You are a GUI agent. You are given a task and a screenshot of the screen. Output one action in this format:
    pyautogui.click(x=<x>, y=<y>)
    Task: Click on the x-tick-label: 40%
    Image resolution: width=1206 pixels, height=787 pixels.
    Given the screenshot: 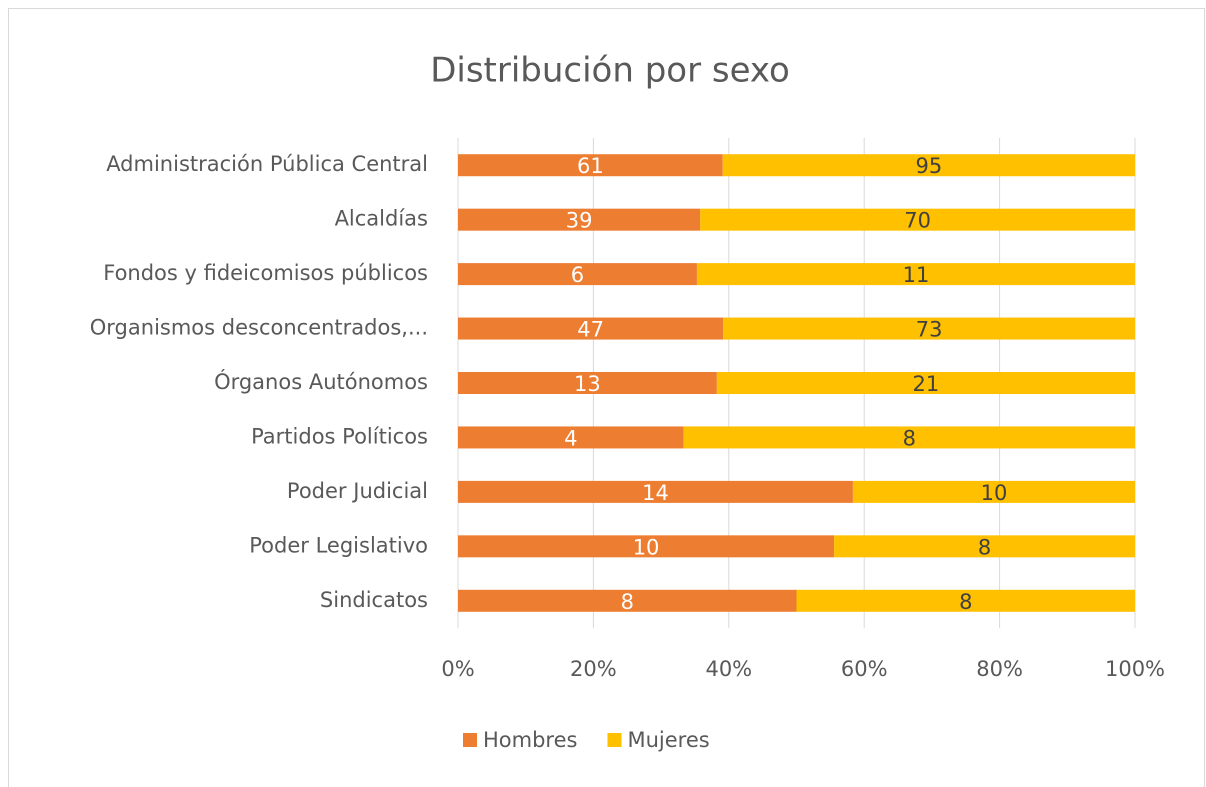 What is the action you would take?
    pyautogui.click(x=728, y=669)
    